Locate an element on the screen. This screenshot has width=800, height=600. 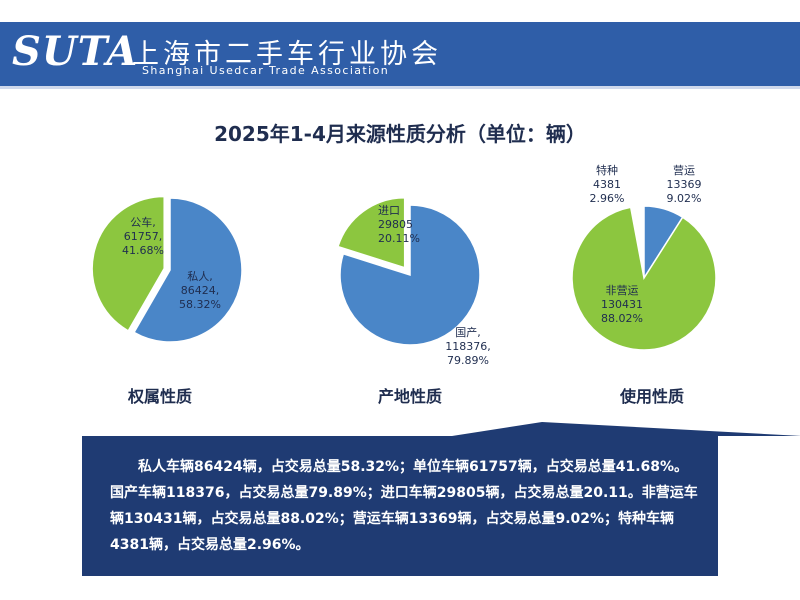
slice-label-非营运-1: 130431 is located at coordinates (622, 304).